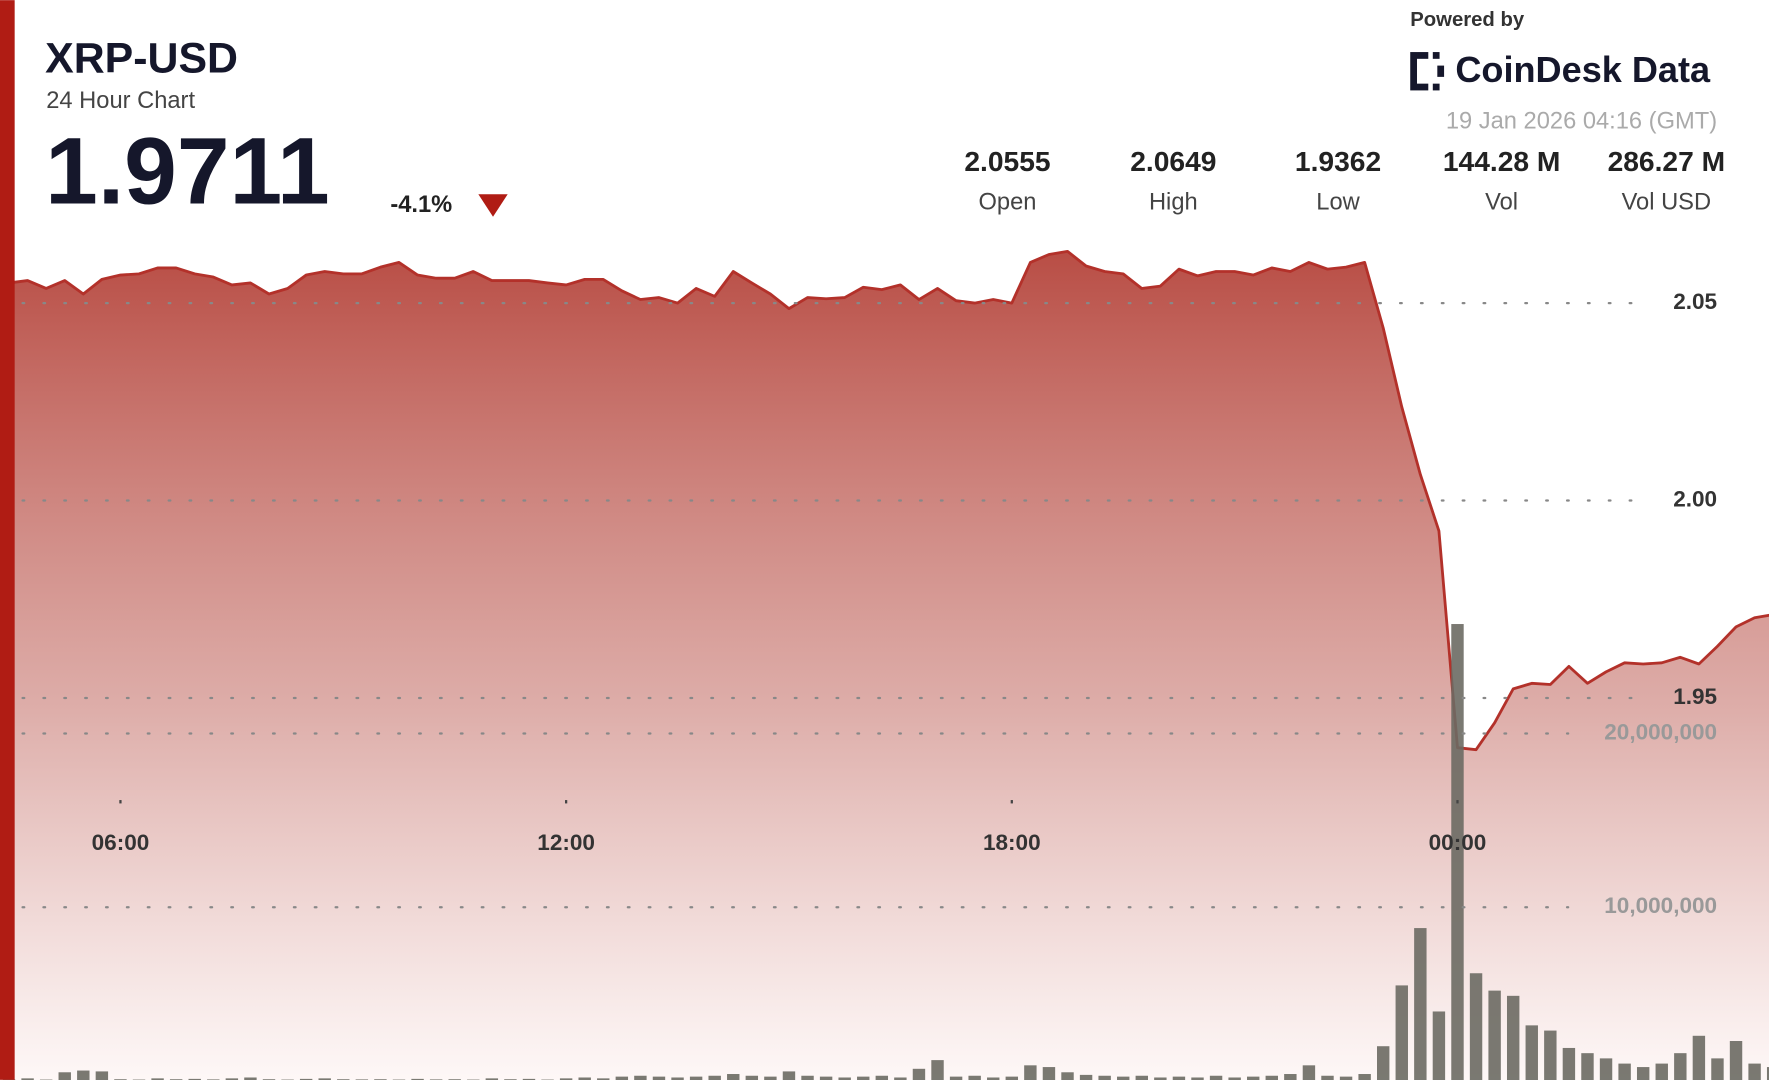  I want to click on stat-value: 286.27 M, so click(1667, 161).